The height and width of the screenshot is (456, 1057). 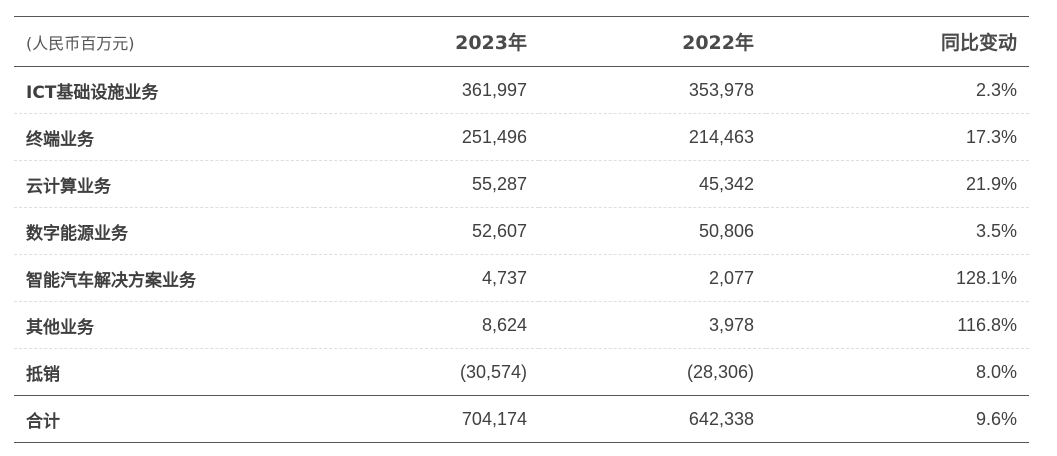 I want to click on row-label: 终端业务, so click(x=60, y=139).